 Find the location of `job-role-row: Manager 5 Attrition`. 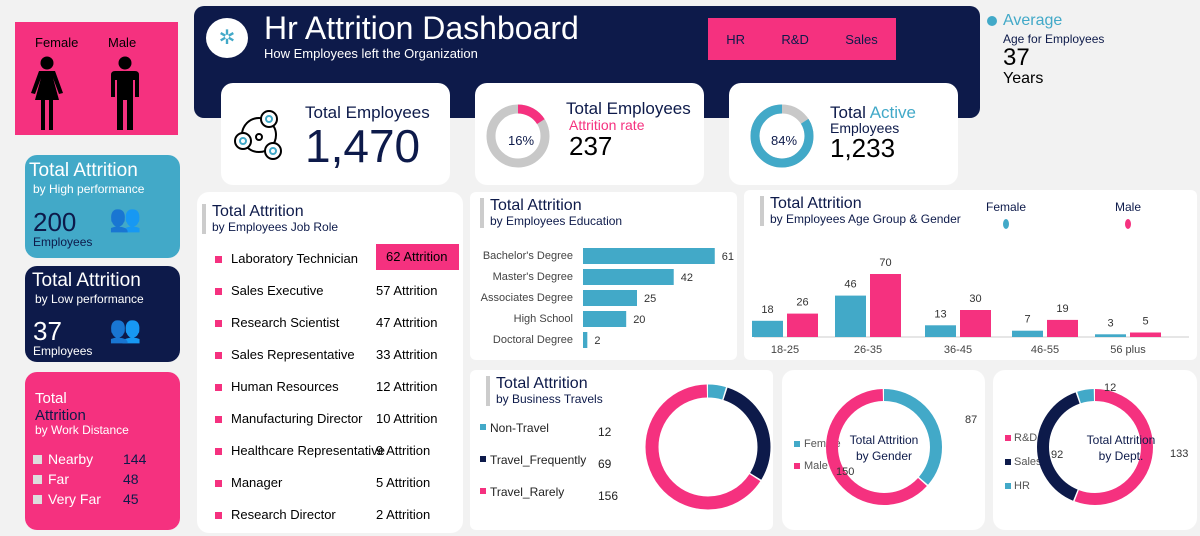

job-role-row: Manager 5 Attrition is located at coordinates (330, 486).